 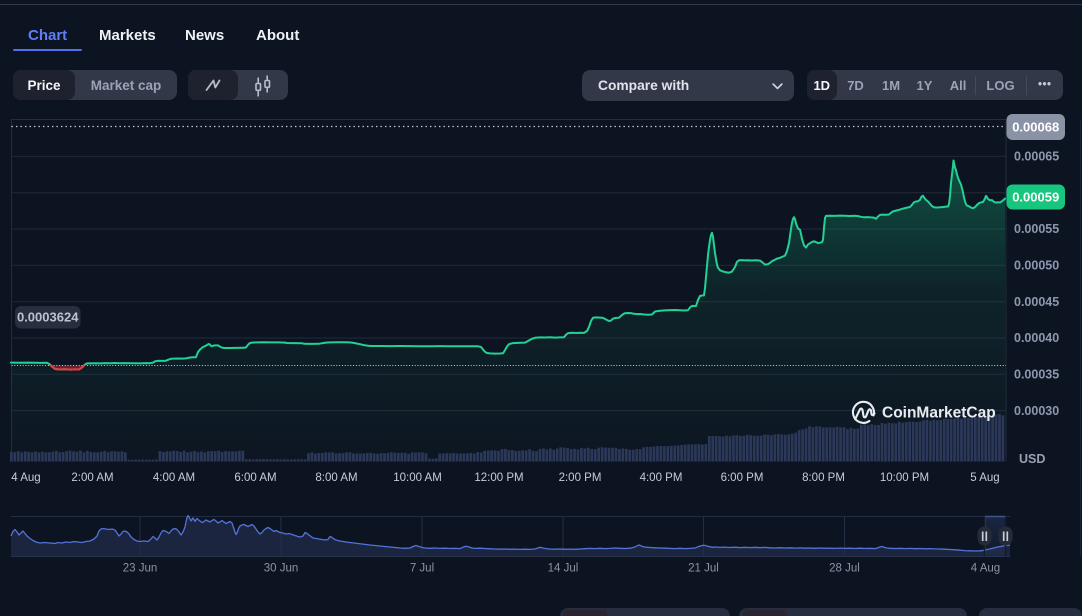 I want to click on svg-text: 0.00055, so click(x=1036, y=229).